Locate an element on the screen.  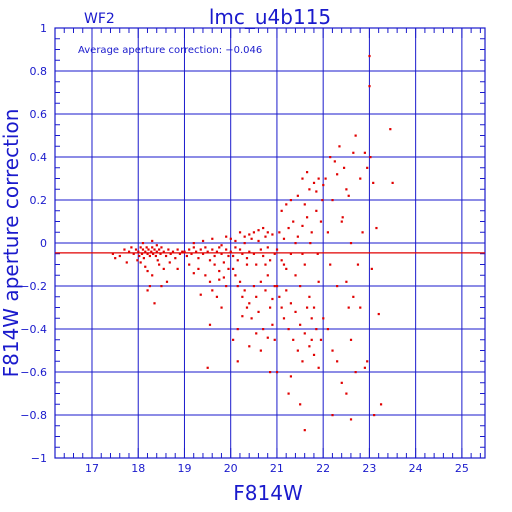
y-tick-label: −0.2 is located at coordinates (33, 286).